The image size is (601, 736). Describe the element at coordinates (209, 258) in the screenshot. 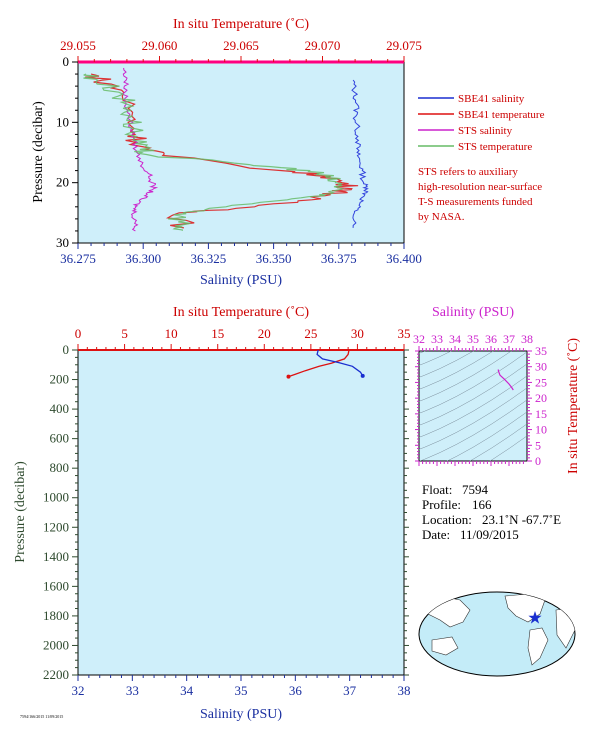

I see `salinity-tick-label: 36.325` at that location.